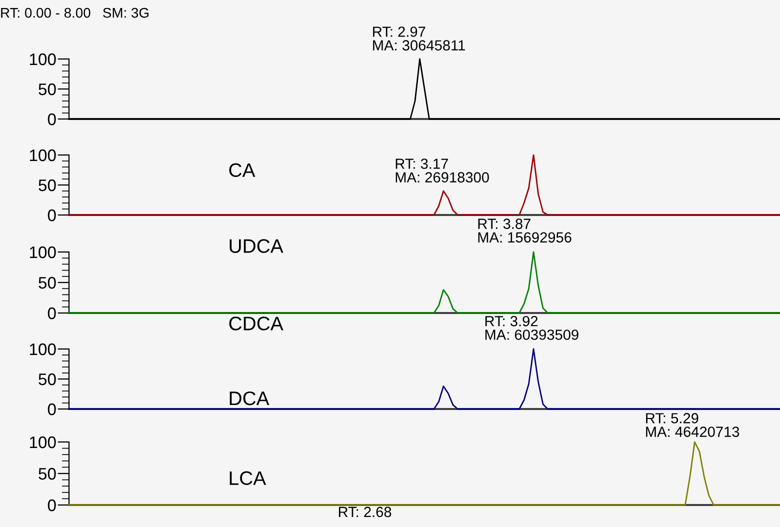 This screenshot has width=780, height=527. What do you see at coordinates (257, 246) in the screenshot?
I see `annotation: UDCA` at bounding box center [257, 246].